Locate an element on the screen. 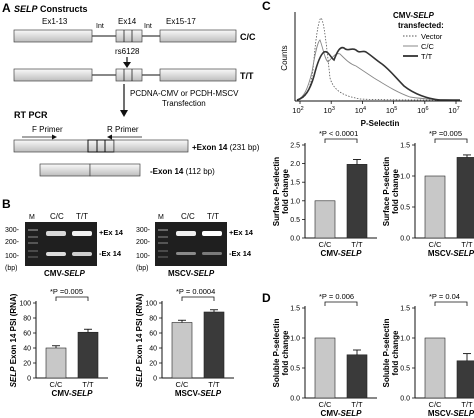 The width and height of the screenshot is (474, 418). legend-title-line1: CMV-SELP is located at coordinates (414, 15).